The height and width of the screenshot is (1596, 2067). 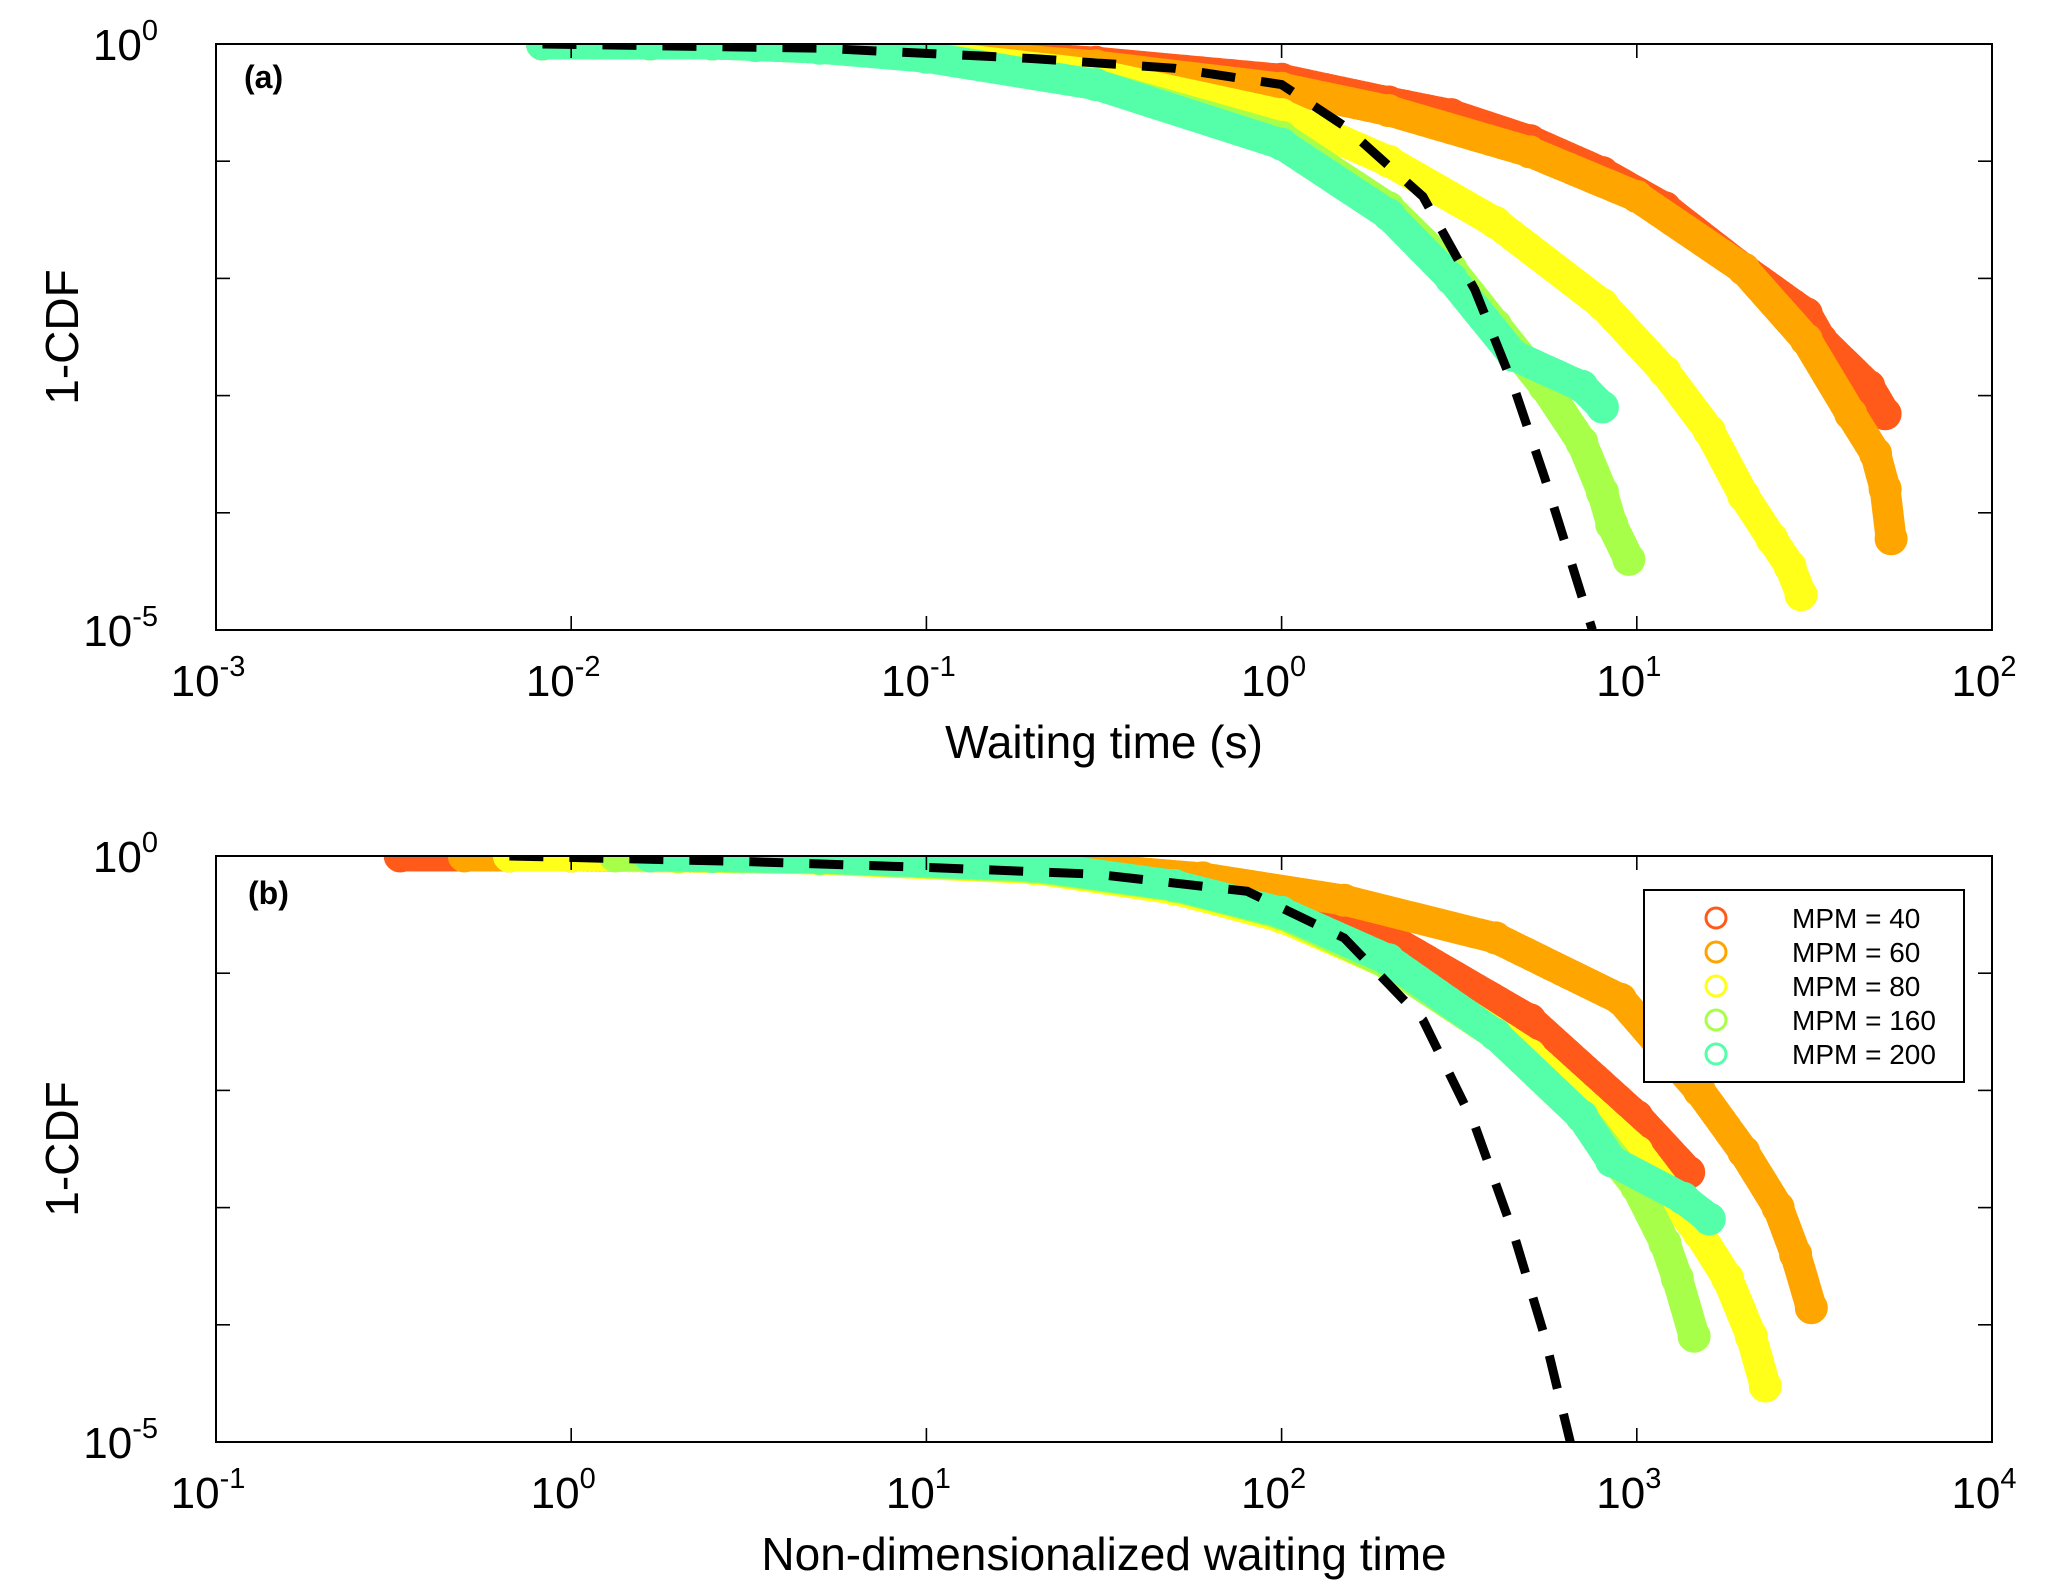 I want to click on x-tick-label: 10⁻³, so click(x=208, y=678).